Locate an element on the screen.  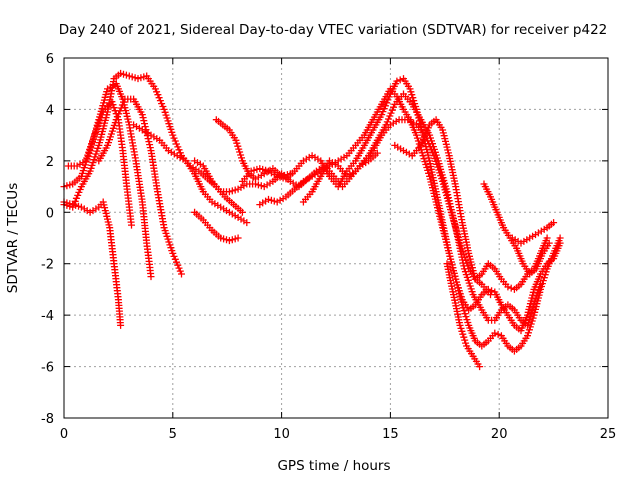
x-tick-label: 15 is located at coordinates (390, 434).